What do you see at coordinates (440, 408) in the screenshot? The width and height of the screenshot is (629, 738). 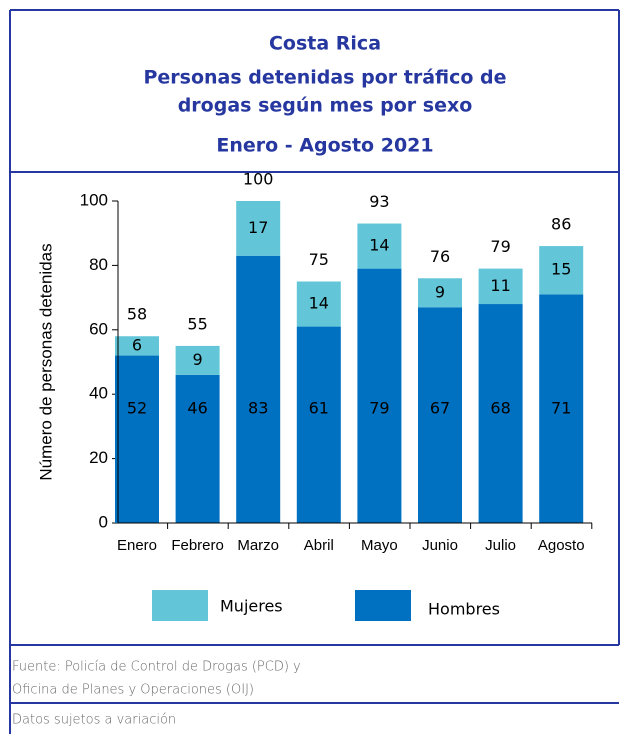 I see `data-label: 67` at bounding box center [440, 408].